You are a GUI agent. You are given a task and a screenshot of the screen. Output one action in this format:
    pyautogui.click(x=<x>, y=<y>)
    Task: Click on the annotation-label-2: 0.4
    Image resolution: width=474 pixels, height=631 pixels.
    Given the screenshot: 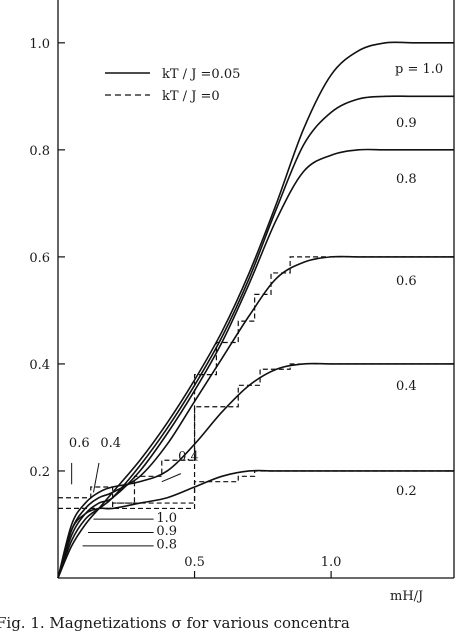 What is the action you would take?
    pyautogui.click(x=188, y=456)
    